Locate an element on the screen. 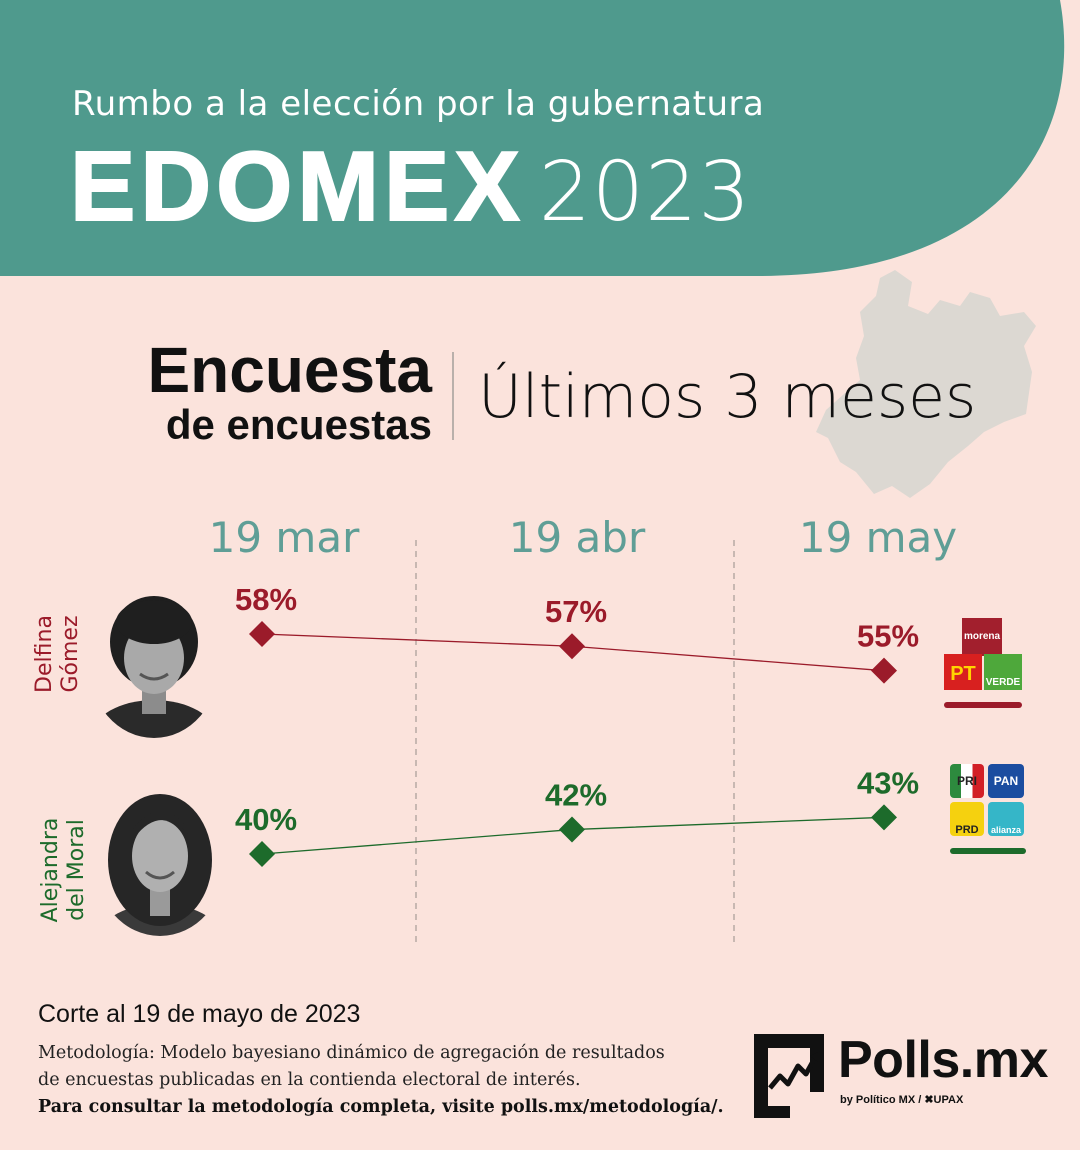 The width and height of the screenshot is (1080, 1150). party-logos-alejandra: PRI PAN PRD alianza is located at coordinates (988, 810).